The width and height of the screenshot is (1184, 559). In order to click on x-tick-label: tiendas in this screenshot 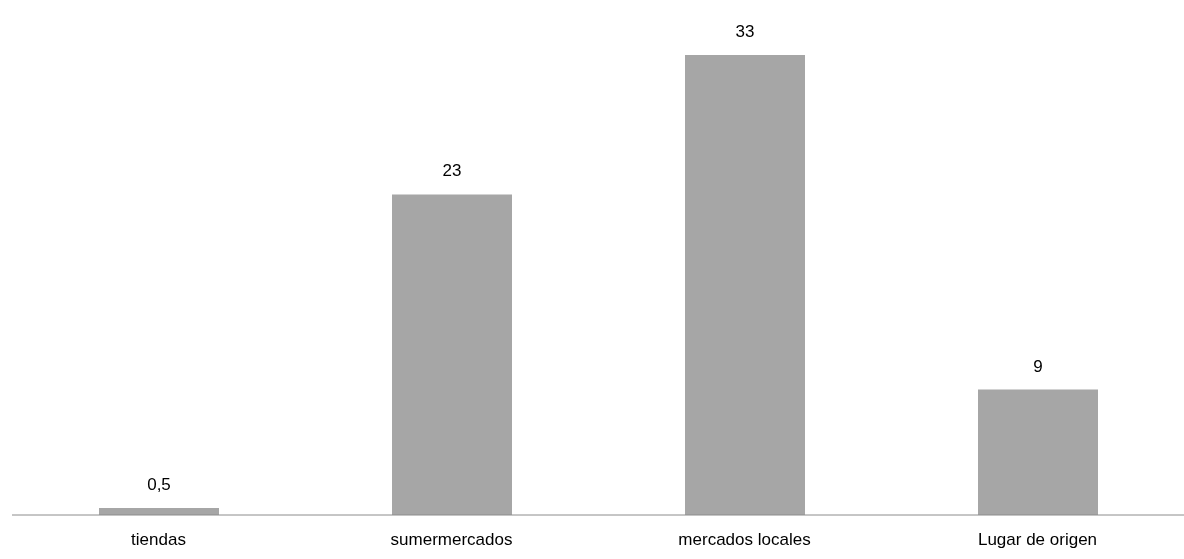, I will do `click(158, 540)`.